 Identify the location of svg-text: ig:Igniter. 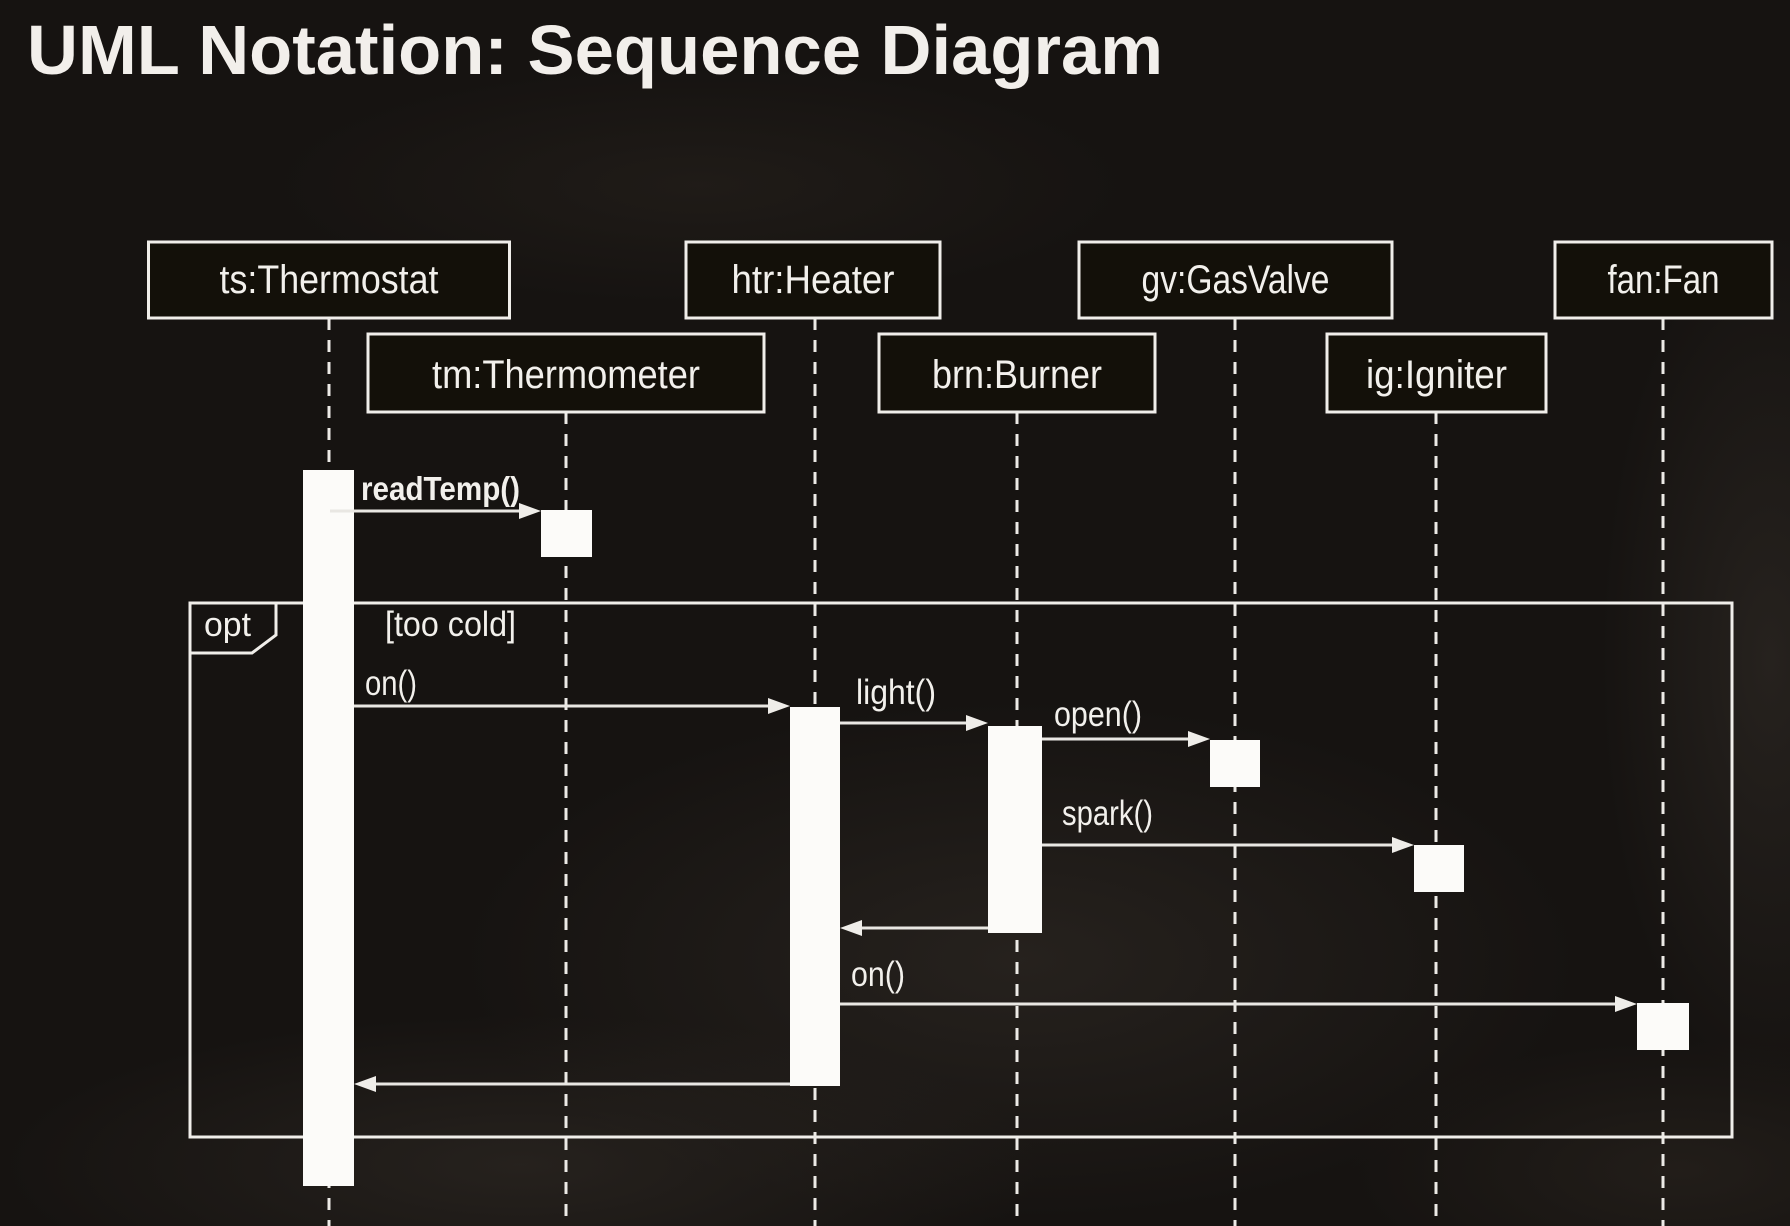
(1436, 375).